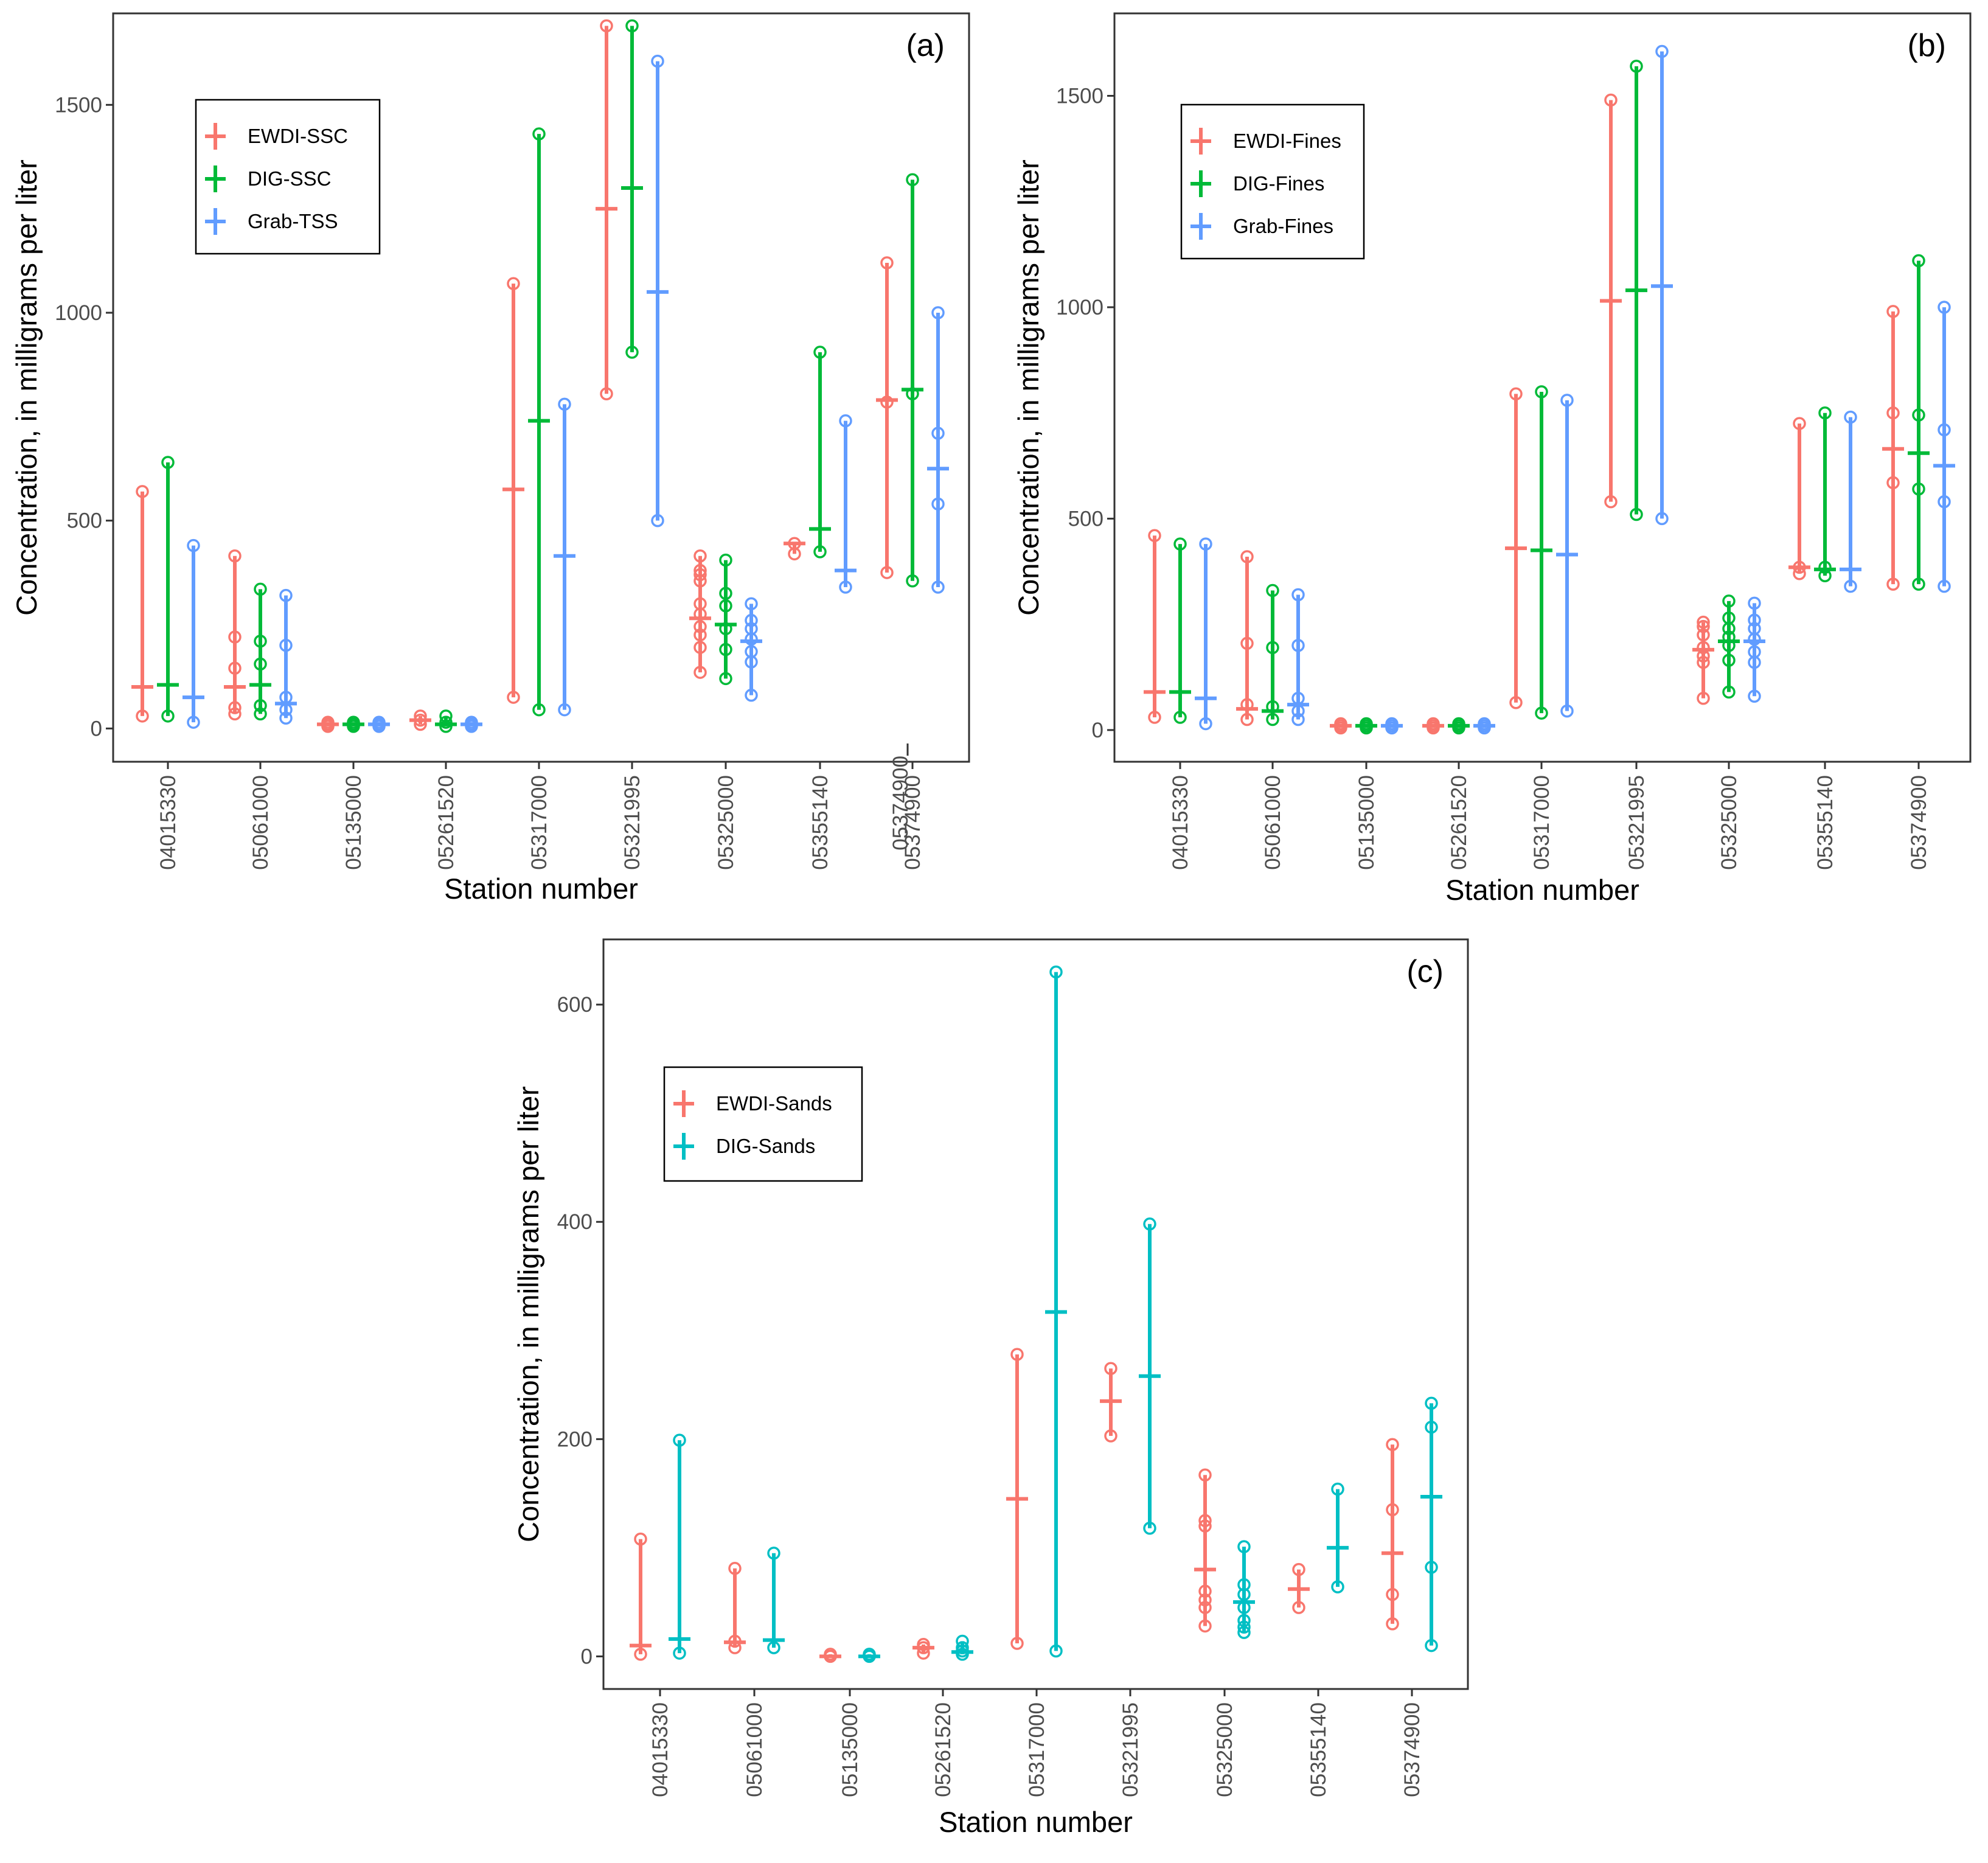 Image resolution: width=1988 pixels, height=1863 pixels. I want to click on panel-label: (b), so click(1926, 45).